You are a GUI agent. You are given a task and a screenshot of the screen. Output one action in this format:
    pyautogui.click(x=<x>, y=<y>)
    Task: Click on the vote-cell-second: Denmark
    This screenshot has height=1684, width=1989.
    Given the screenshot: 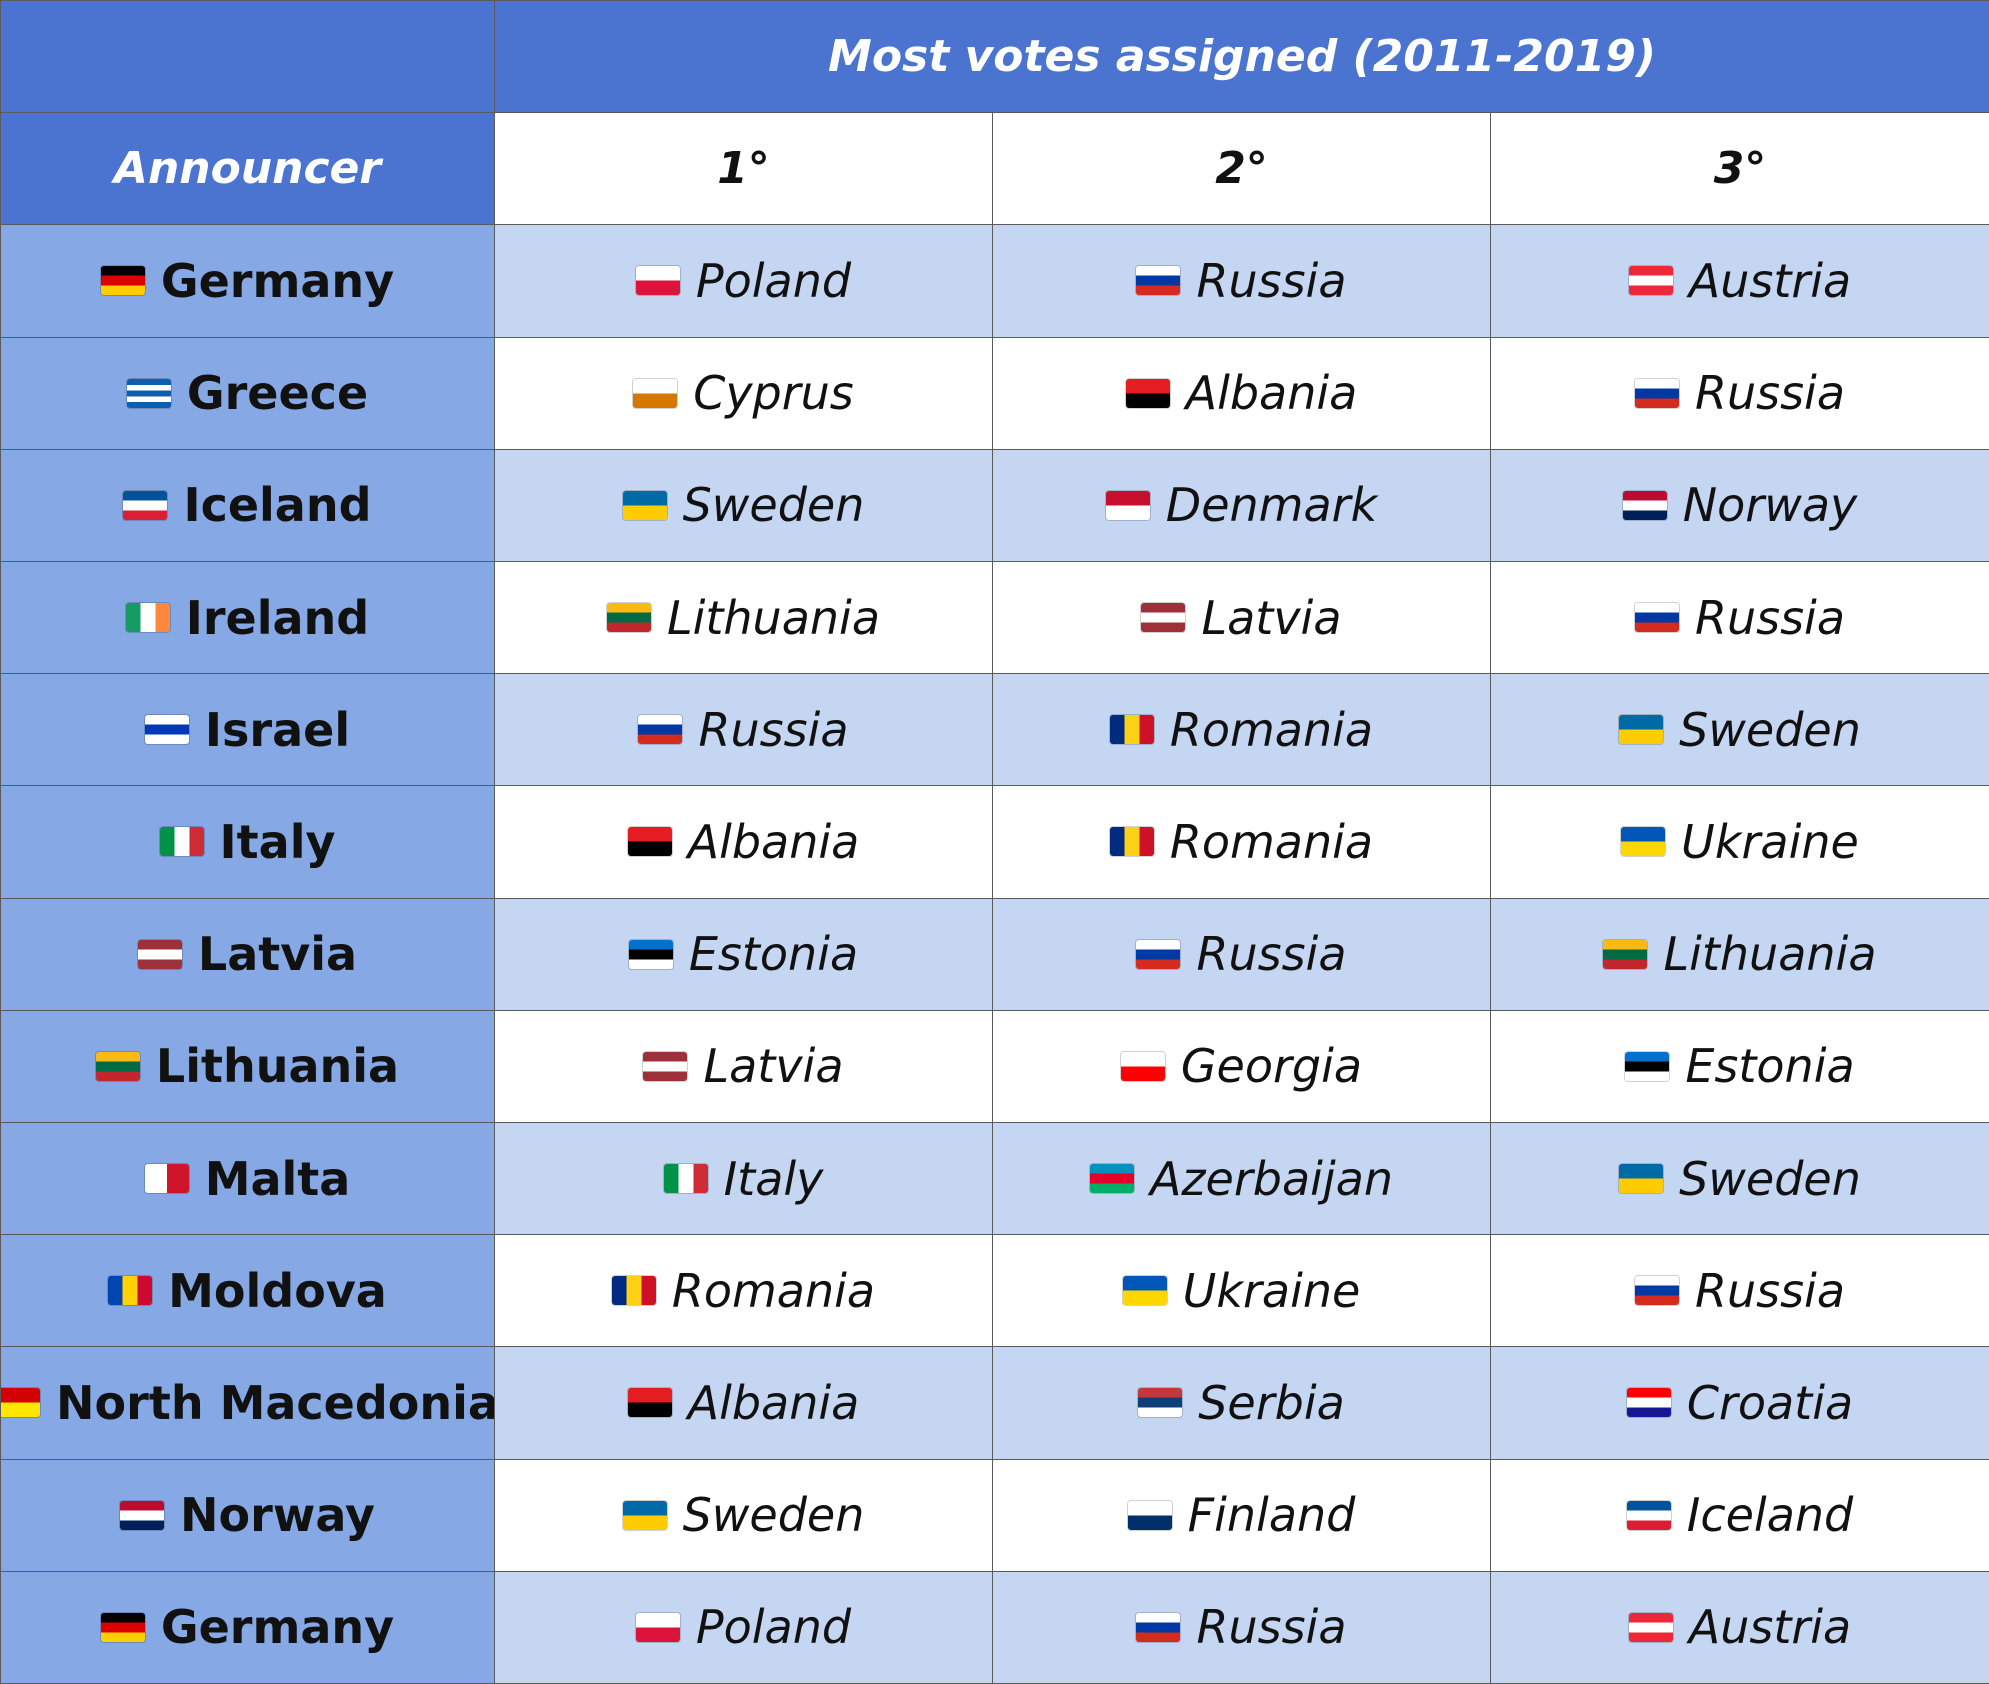 What is the action you would take?
    pyautogui.click(x=1242, y=505)
    